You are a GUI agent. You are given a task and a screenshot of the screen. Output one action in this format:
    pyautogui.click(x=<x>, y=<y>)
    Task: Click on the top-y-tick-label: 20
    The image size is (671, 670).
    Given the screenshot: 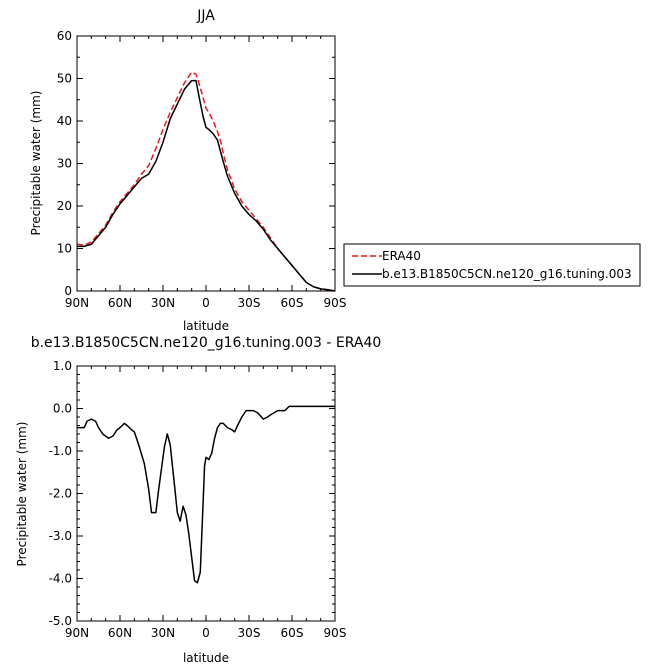 What is the action you would take?
    pyautogui.click(x=64, y=206)
    